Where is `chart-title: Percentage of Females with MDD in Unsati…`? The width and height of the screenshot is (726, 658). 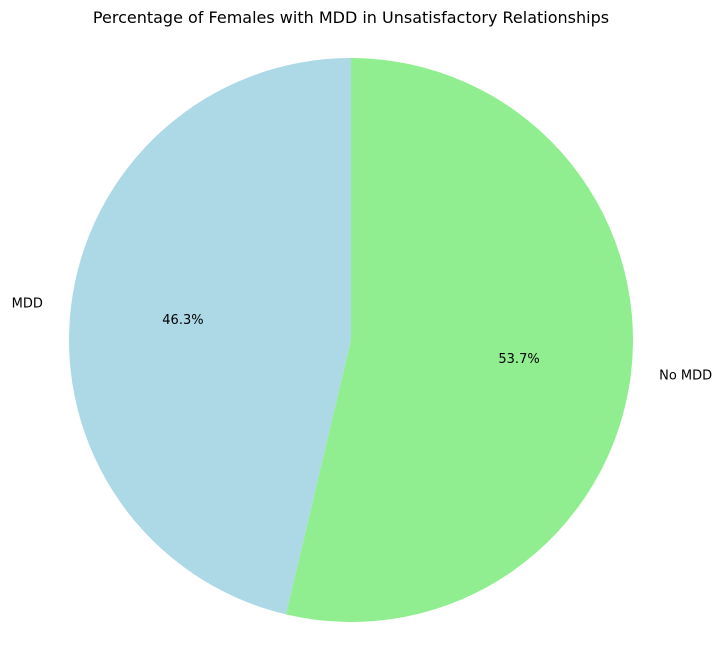 chart-title: Percentage of Females with MDD in Unsati… is located at coordinates (351, 17).